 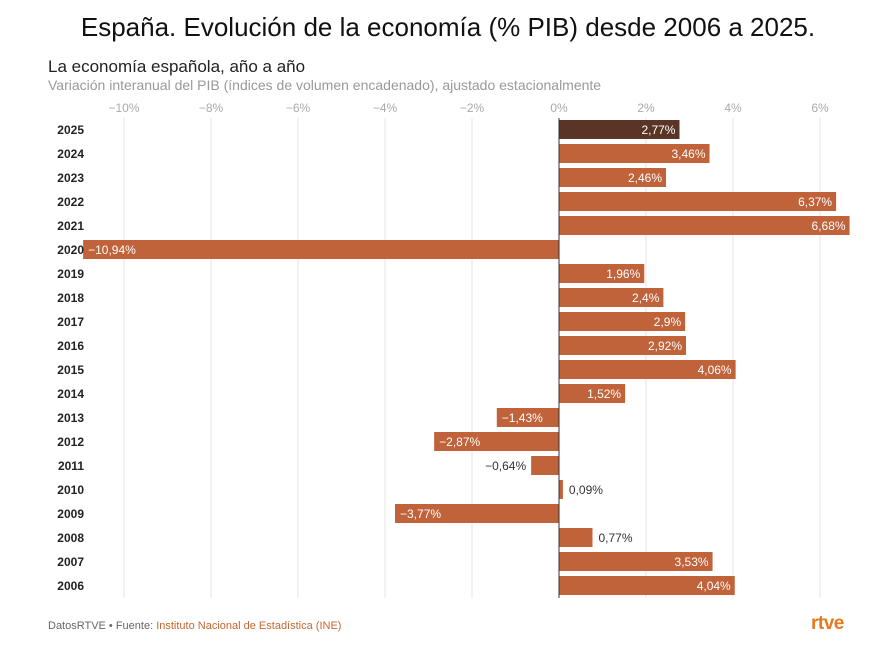 What do you see at coordinates (321, 249) in the screenshot?
I see `bar-2020` at bounding box center [321, 249].